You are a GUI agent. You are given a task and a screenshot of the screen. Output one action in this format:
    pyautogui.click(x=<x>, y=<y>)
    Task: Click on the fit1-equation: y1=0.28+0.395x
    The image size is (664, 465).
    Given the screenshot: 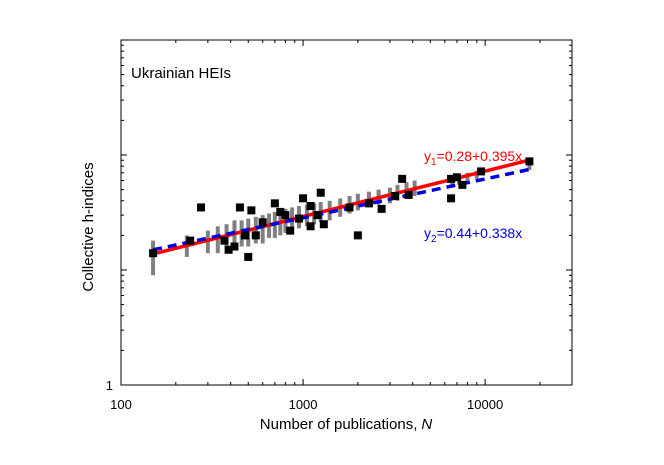 What is the action you would take?
    pyautogui.click(x=473, y=158)
    